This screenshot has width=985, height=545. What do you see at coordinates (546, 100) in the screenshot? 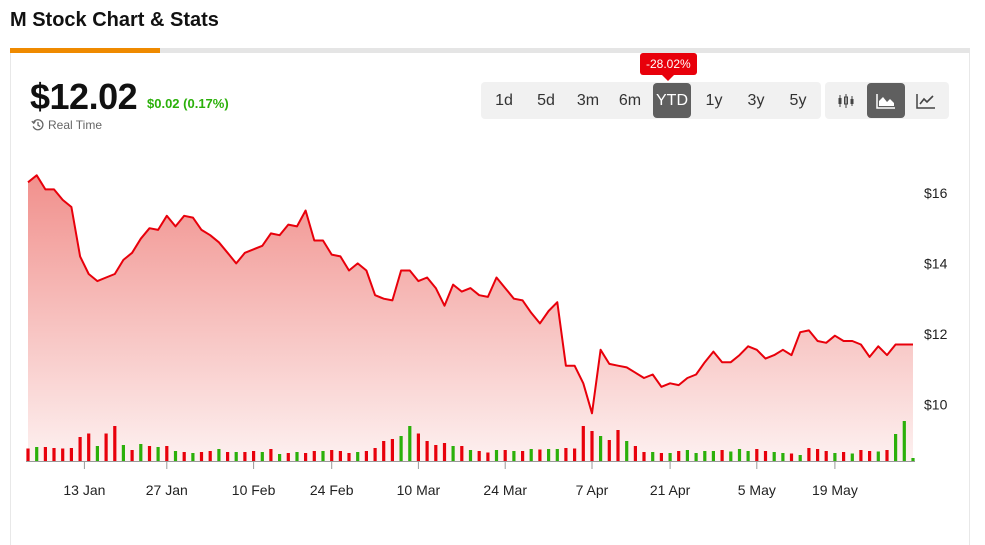
I see `range-button-5d: 5d` at bounding box center [546, 100].